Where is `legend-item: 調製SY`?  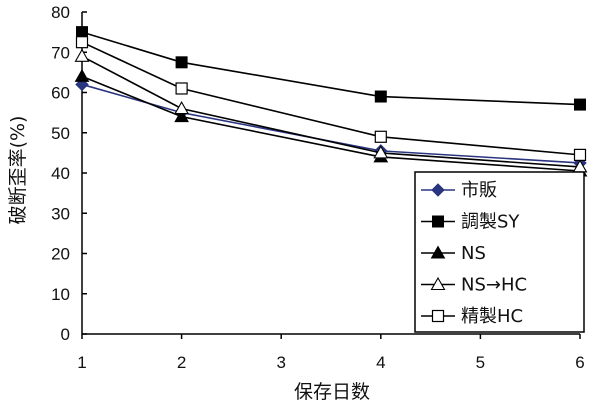
legend-item: 調製SY is located at coordinates (470, 222).